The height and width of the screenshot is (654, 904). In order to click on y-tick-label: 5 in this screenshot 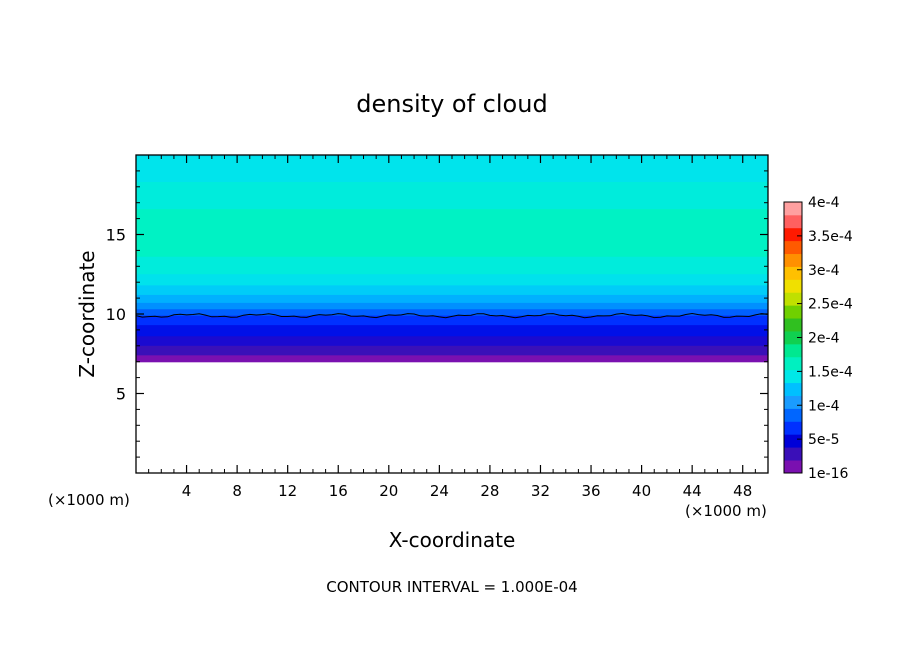, I will do `click(121, 394)`.